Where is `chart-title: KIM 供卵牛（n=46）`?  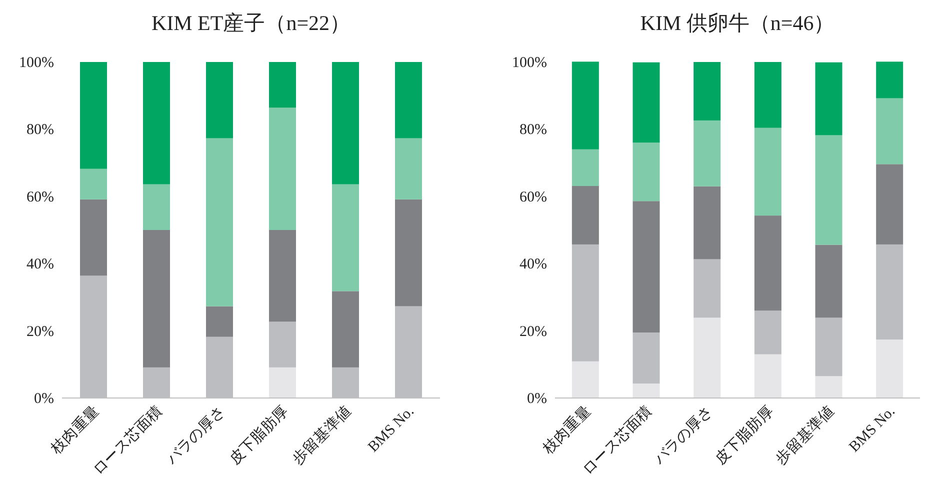 chart-title: KIM 供卵牛（n=46） is located at coordinates (737, 23).